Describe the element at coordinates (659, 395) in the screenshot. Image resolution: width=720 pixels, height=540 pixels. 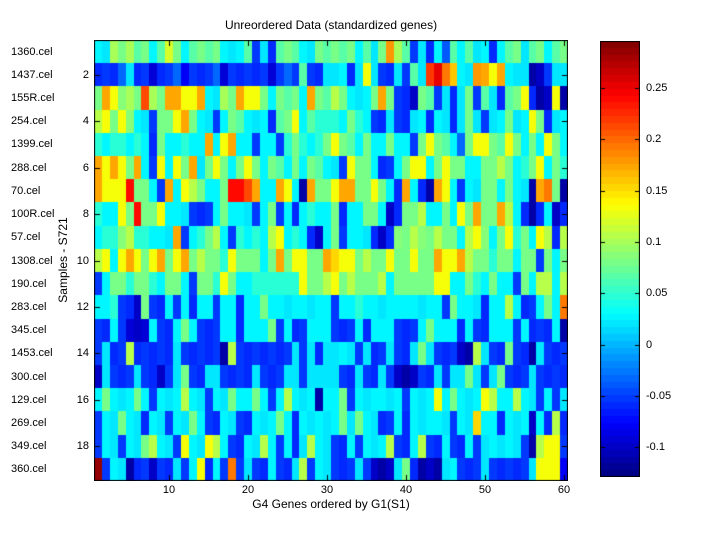
I see `colorbar-tick-label: -0.05` at that location.